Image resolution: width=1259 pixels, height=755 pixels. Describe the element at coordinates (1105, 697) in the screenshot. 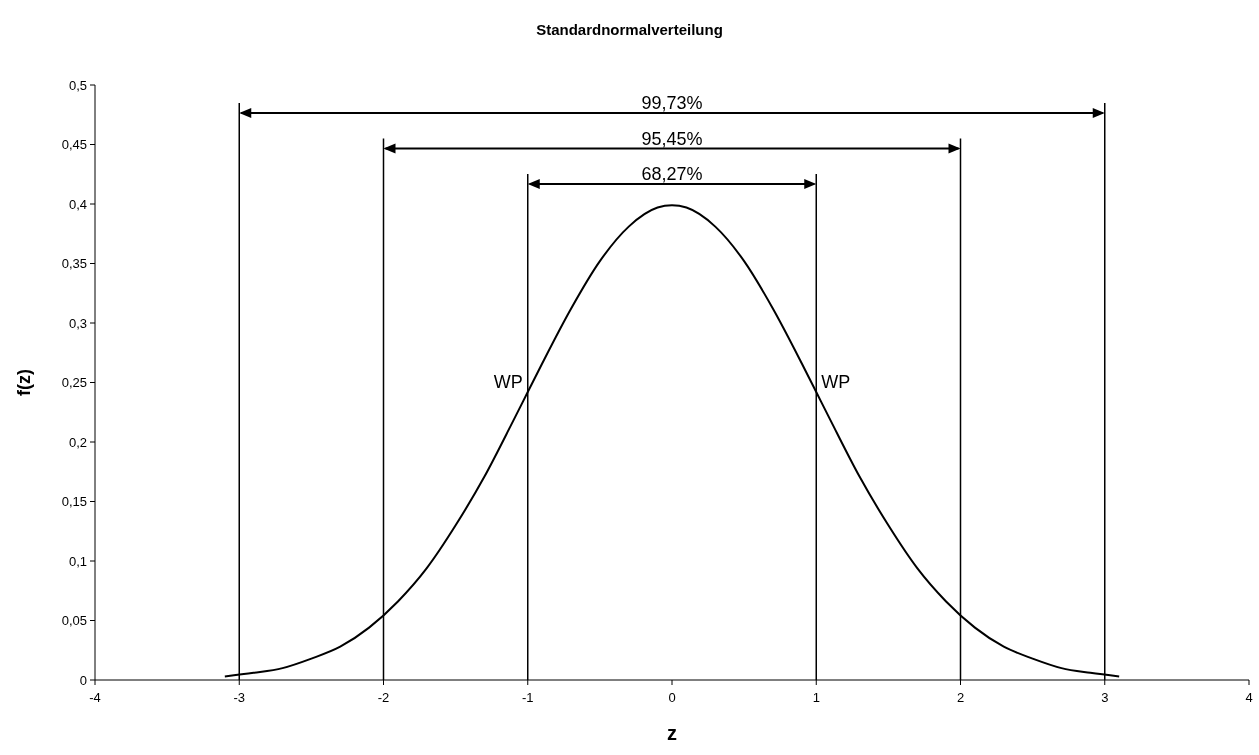

I see `x-tick-label: 3` at that location.